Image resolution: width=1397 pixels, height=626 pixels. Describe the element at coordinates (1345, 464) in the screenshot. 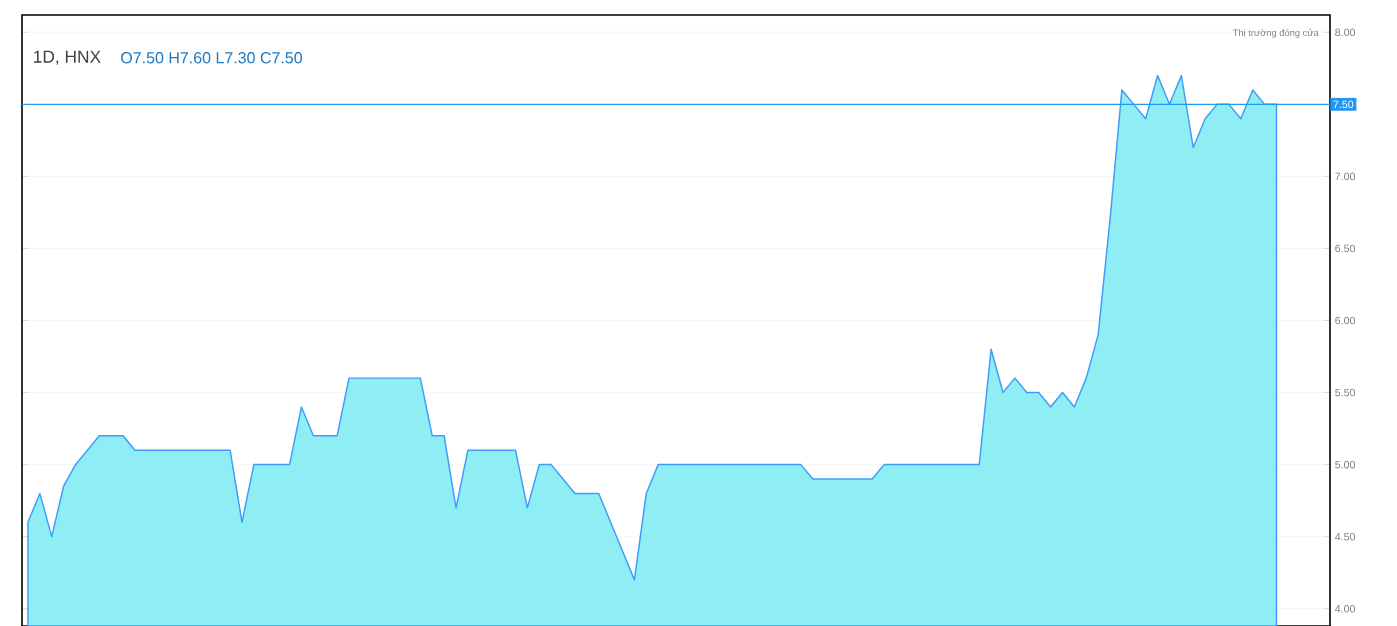

I see `y-tick-label: 5.00` at that location.